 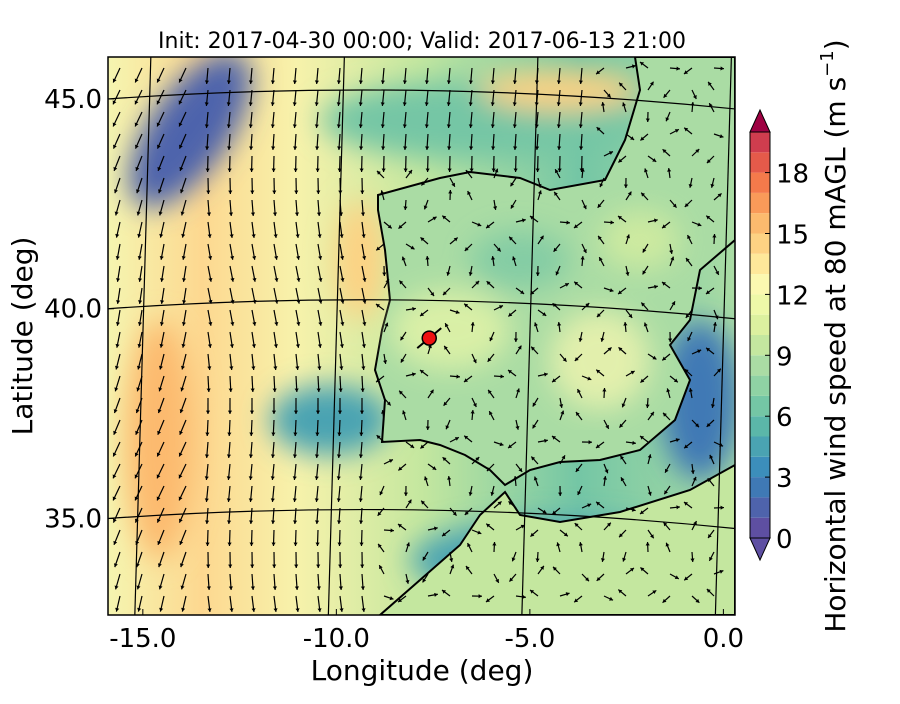 I want to click on y-tick-label: 40.0, so click(x=73, y=310).